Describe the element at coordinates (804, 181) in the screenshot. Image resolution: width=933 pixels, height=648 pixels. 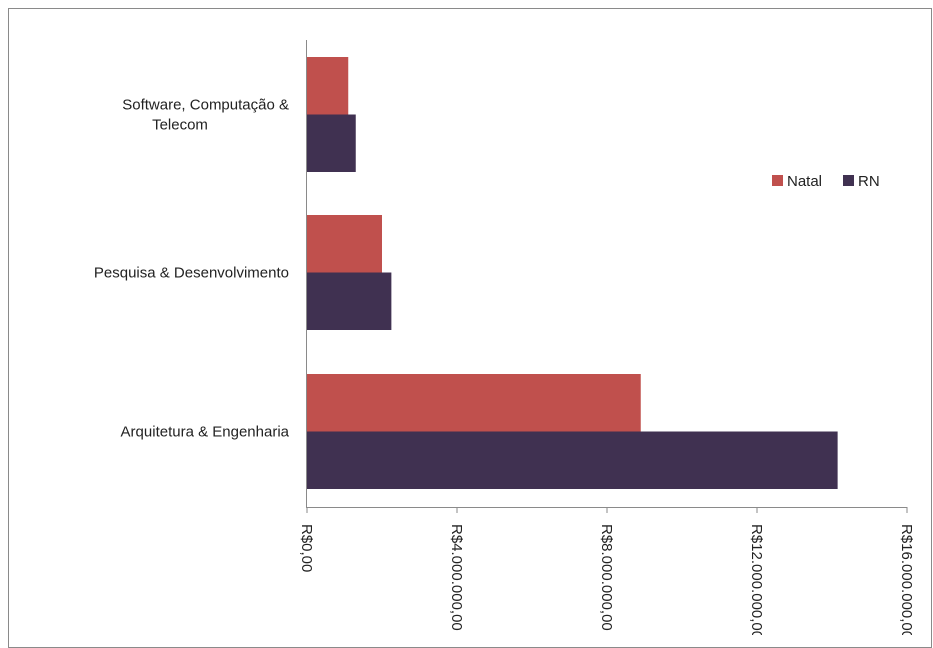
I see `legend-label-natal: Natal` at that location.